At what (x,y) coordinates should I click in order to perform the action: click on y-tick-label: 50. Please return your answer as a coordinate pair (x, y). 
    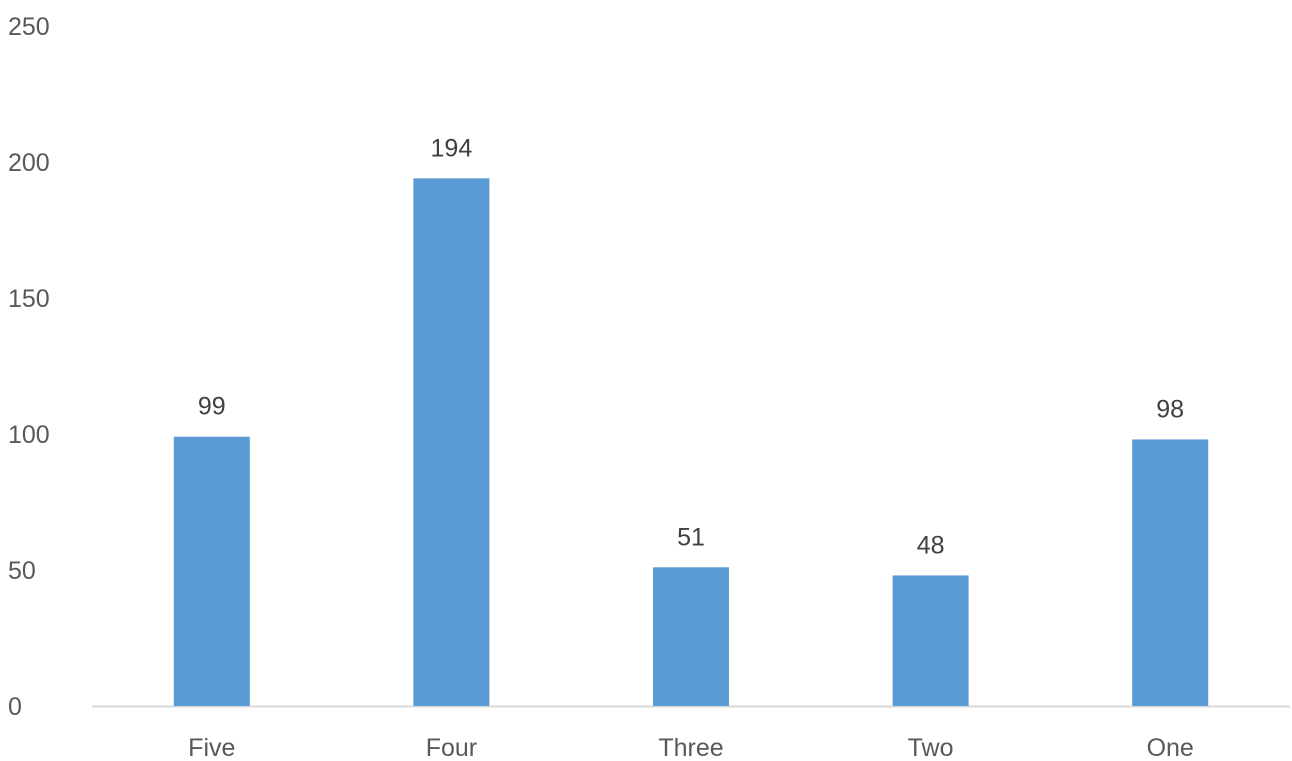
    Looking at the image, I should click on (22, 571).